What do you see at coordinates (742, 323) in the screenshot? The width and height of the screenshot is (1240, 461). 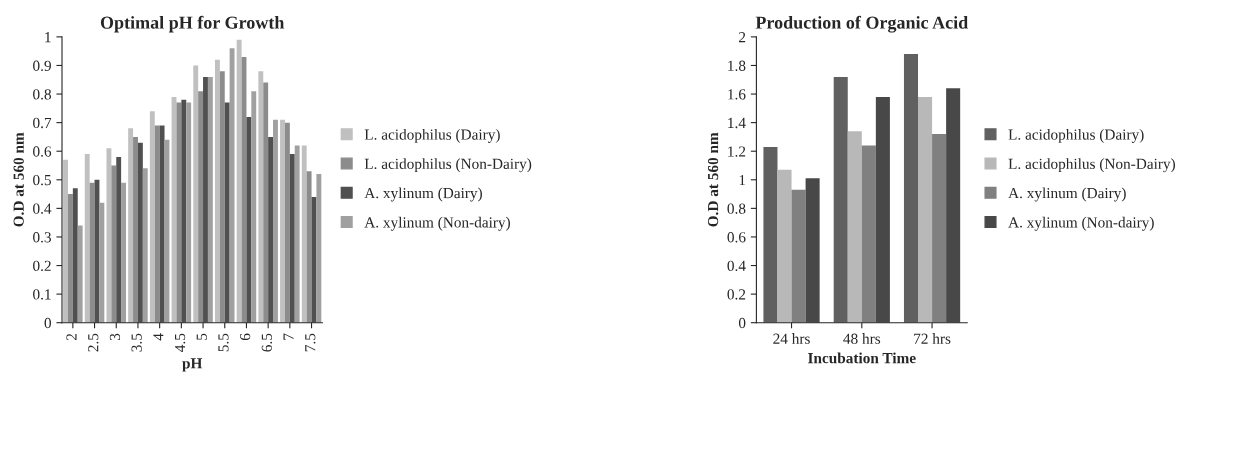 I see `y-tick-label: 0` at bounding box center [742, 323].